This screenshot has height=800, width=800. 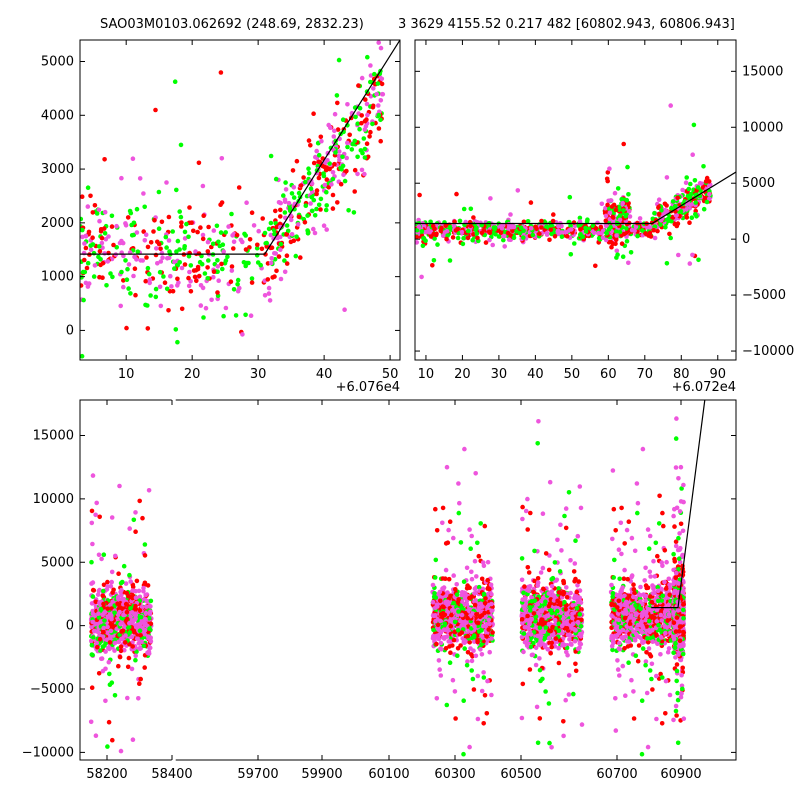 What do you see at coordinates (324, 374) in the screenshot?
I see `x-tick-label: 40` at bounding box center [324, 374].